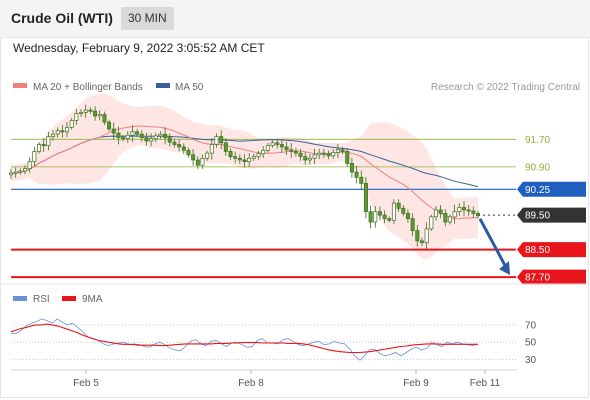 This screenshot has height=400, width=590. Describe the element at coordinates (537, 250) in the screenshot. I see `level-label-4: 88.50` at that location.